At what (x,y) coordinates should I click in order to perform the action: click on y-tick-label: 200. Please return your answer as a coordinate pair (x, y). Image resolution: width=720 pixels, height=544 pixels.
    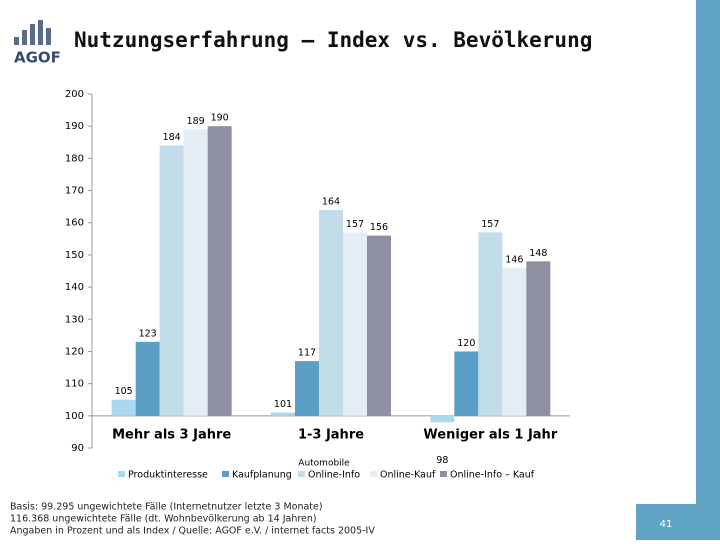
    Looking at the image, I should click on (74, 94).